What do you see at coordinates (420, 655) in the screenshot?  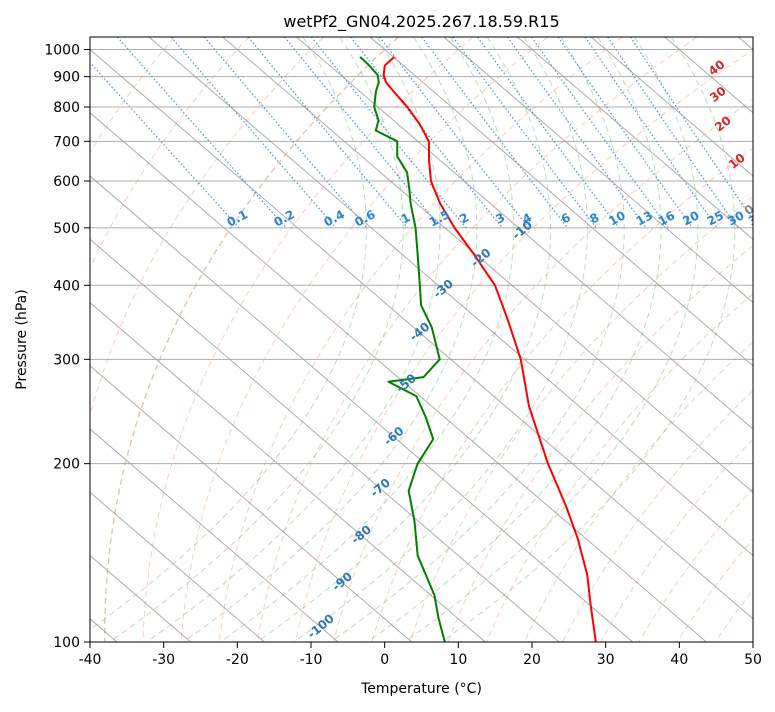 I see `x-axis: -40 -30 -20 -10 0 10 20 30 40 50` at bounding box center [420, 655].